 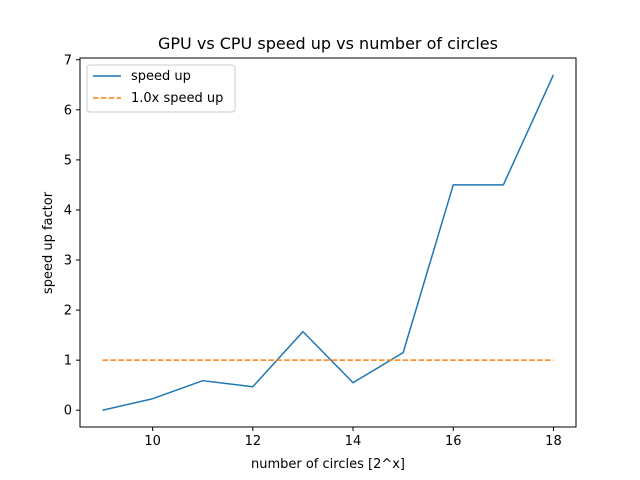 What do you see at coordinates (553, 441) in the screenshot?
I see `x-tick-label: 18` at bounding box center [553, 441].